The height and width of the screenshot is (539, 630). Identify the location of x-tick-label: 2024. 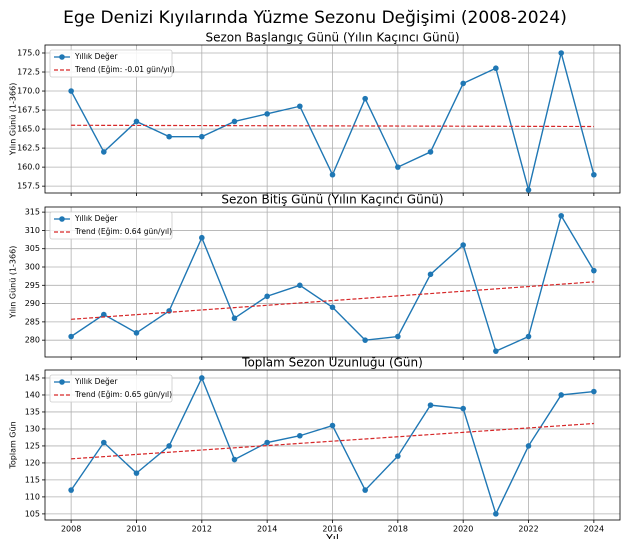
(594, 529).